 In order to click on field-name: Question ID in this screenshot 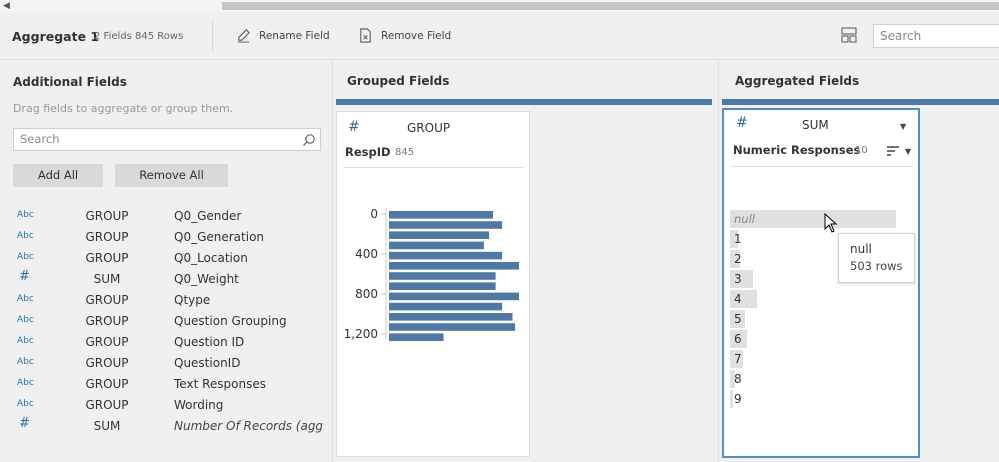, I will do `click(209, 342)`.